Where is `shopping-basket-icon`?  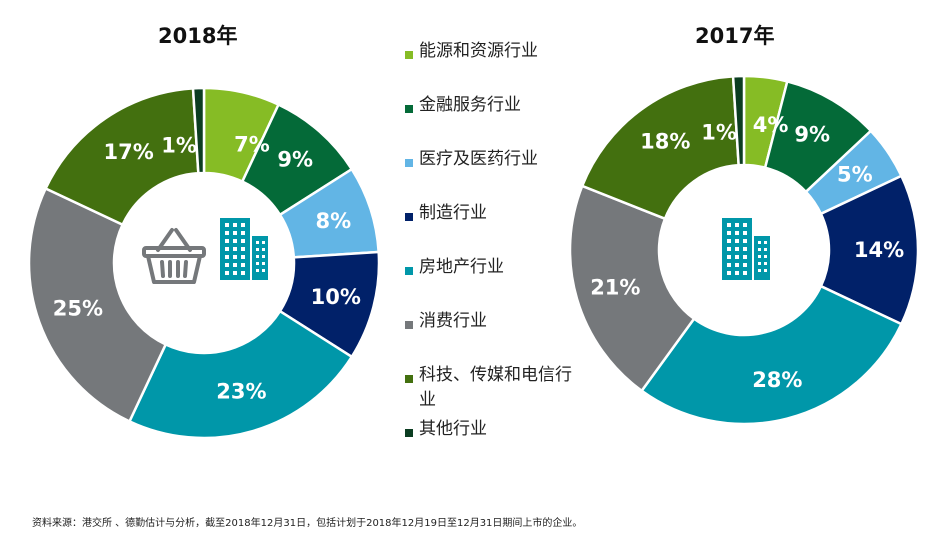
shopping-basket-icon is located at coordinates (174, 256).